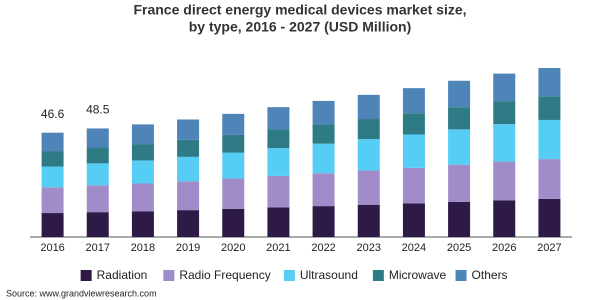 This screenshot has height=300, width=600. I want to click on x-tick-label: 2021, so click(278, 248).